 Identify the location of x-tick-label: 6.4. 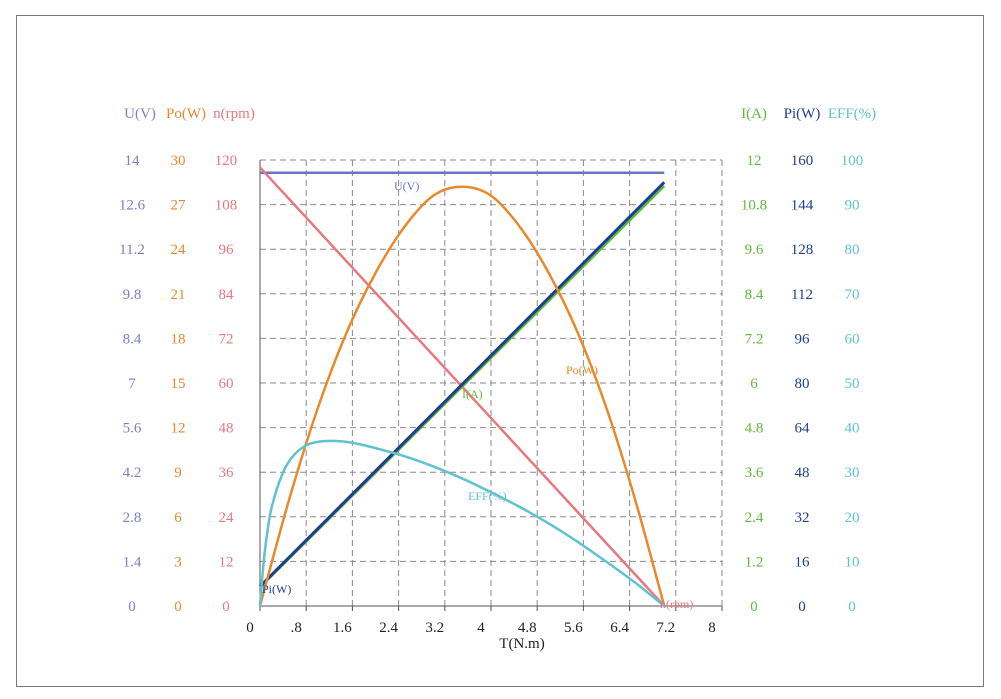
(619, 628).